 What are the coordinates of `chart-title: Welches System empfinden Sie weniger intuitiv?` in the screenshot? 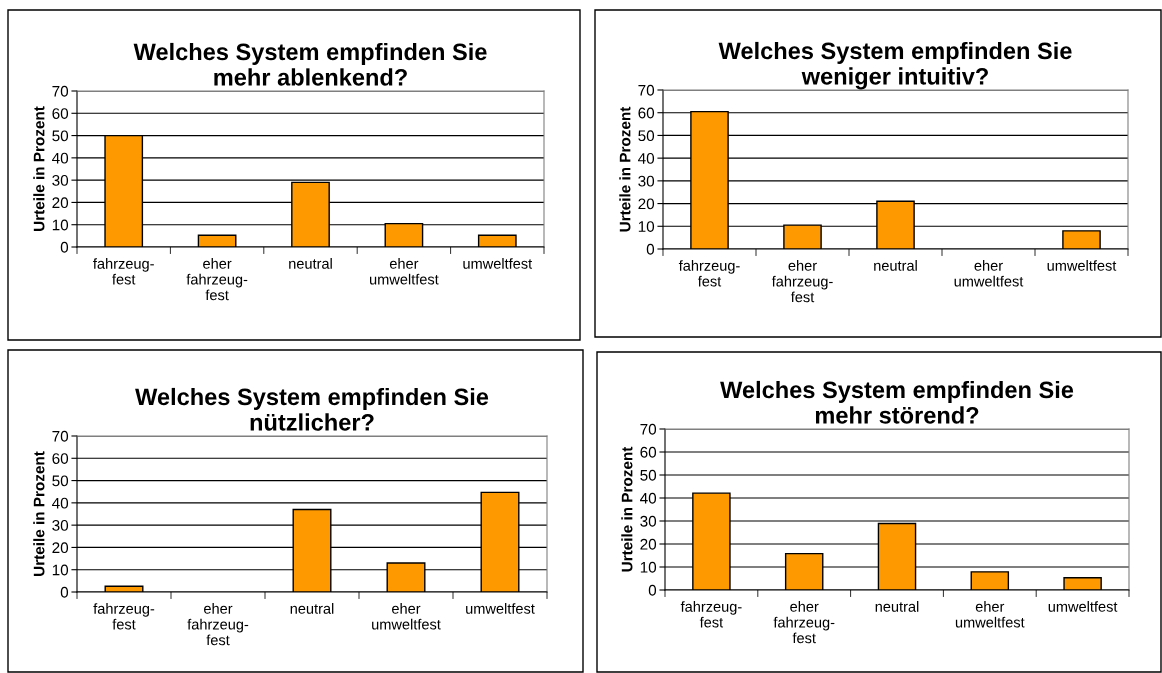 It's located at (895, 65).